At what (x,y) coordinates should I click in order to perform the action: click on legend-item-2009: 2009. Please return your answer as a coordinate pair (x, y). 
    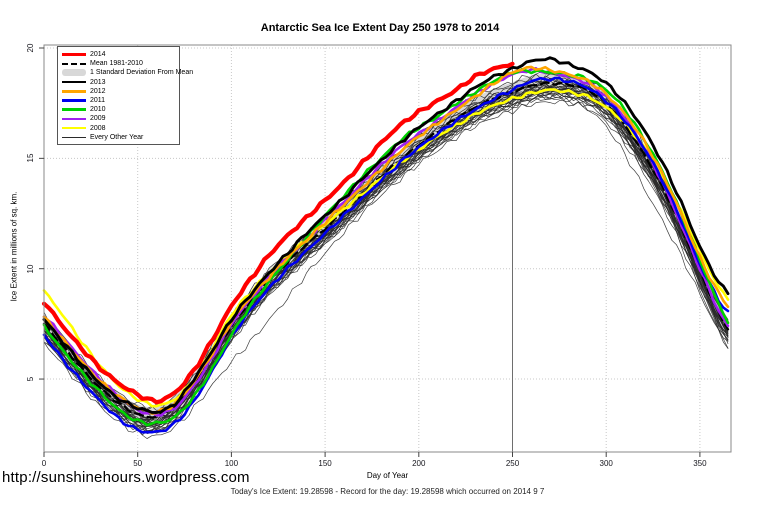
    Looking at the image, I should click on (118, 118).